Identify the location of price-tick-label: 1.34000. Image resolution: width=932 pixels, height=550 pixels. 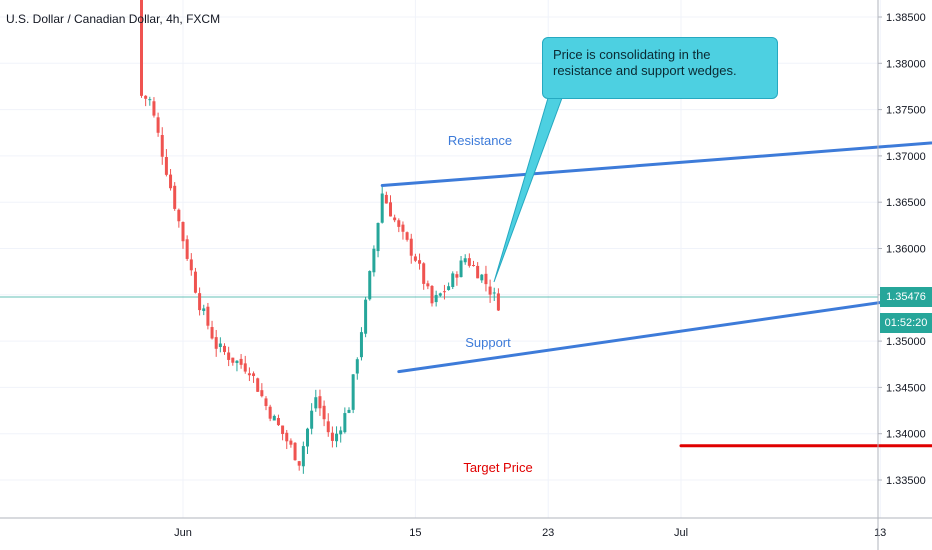
(906, 435).